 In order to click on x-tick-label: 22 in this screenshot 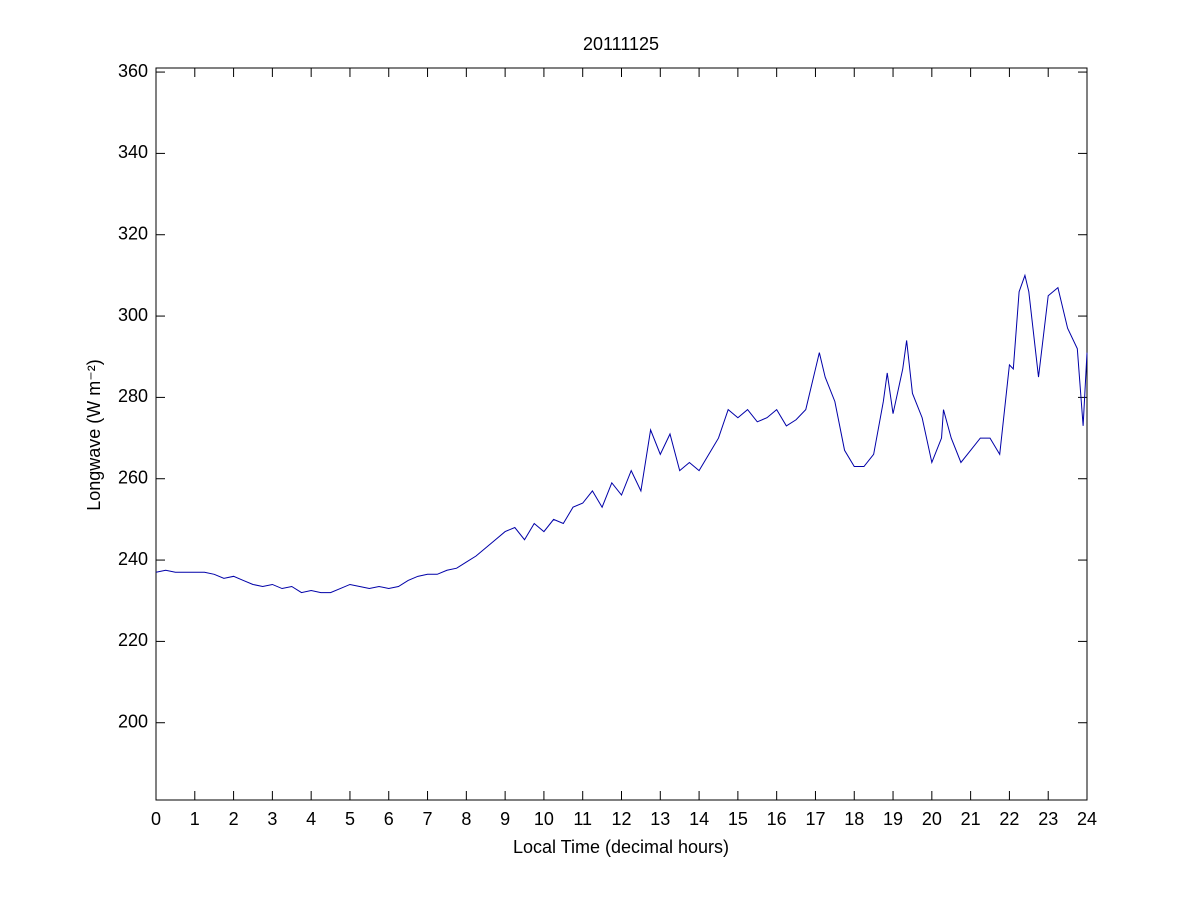, I will do `click(1009, 819)`.